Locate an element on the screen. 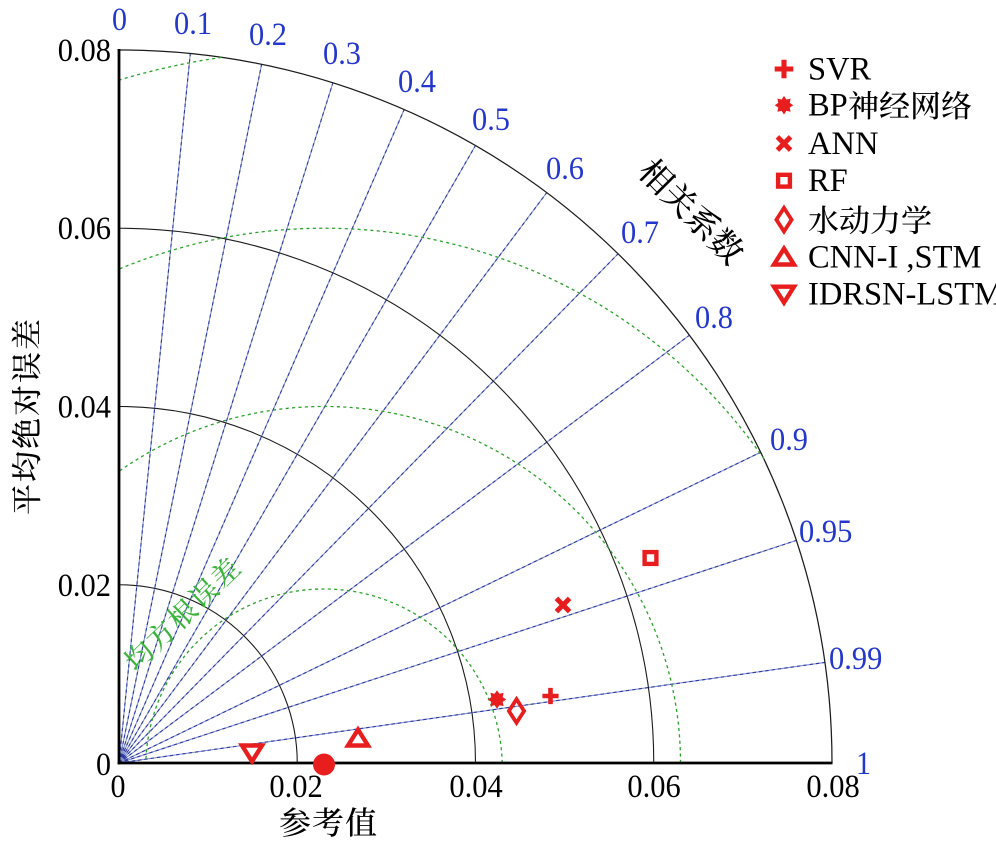 The image size is (996, 846). svg-text: 0.6 is located at coordinates (565, 169).